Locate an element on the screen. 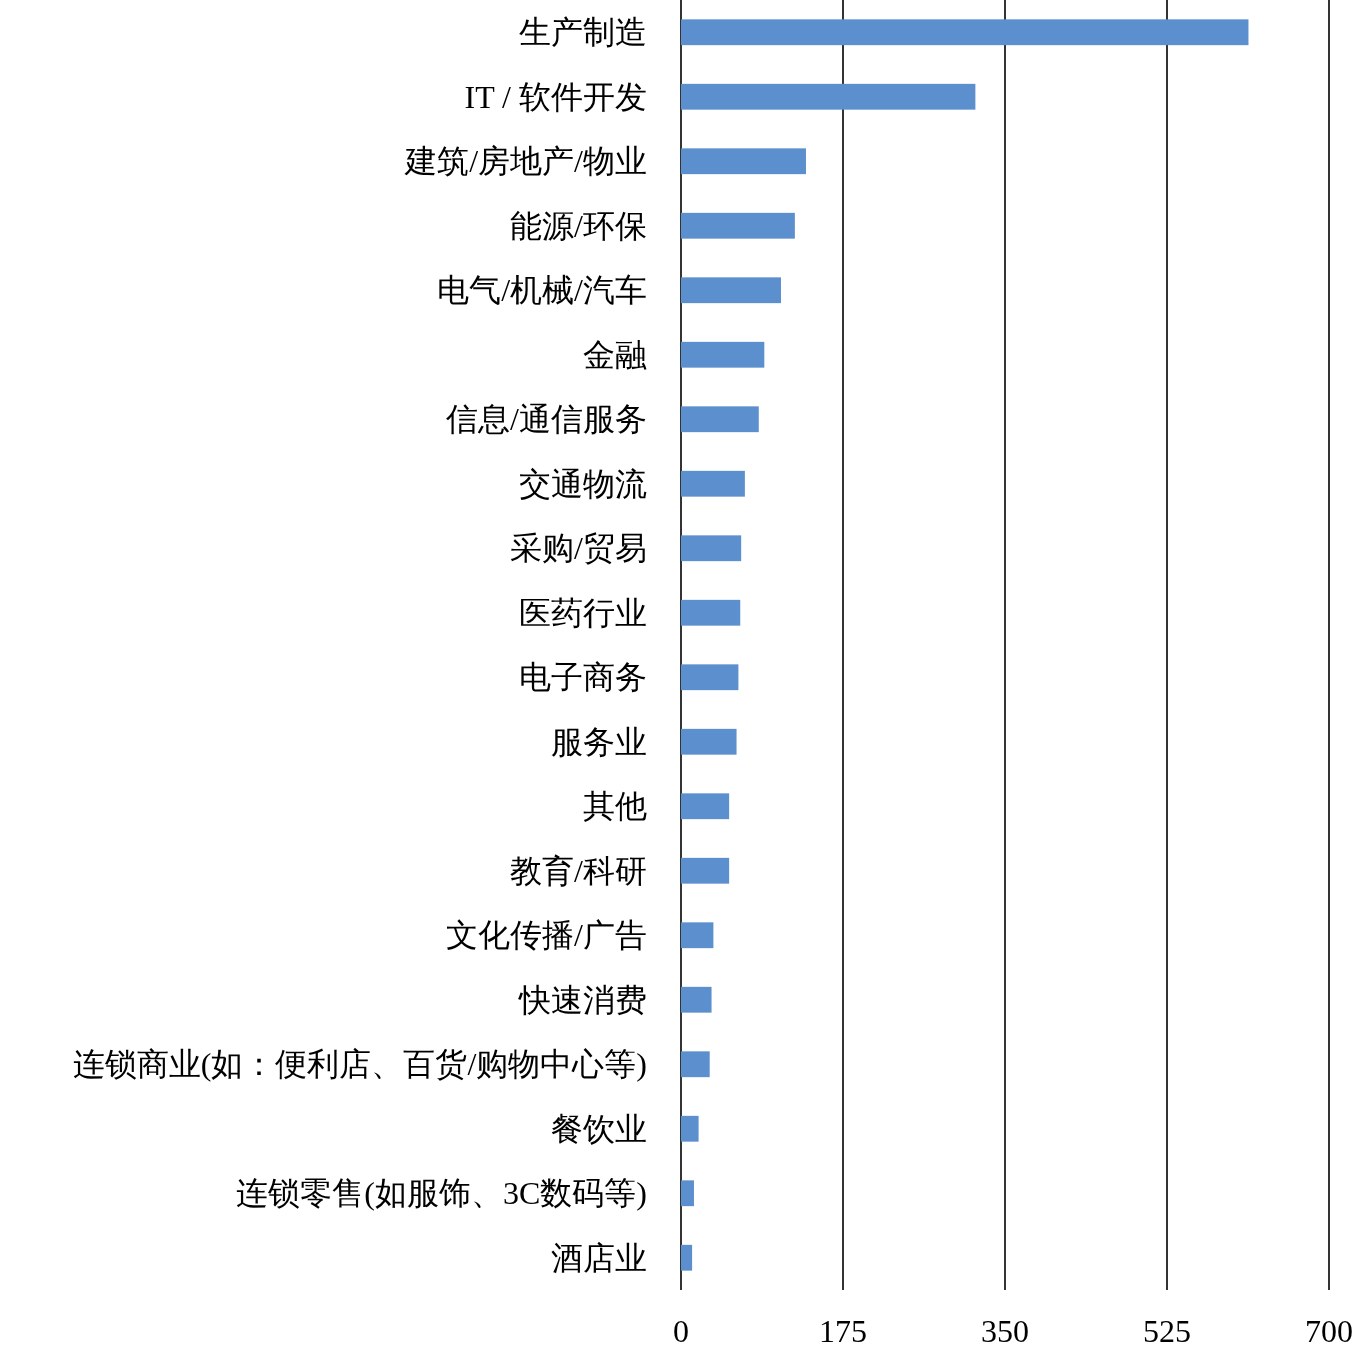 Image resolution: width=1360 pixels, height=1354 pixels. y-tick-label: 电气/机械/汽车 is located at coordinates (542, 290).